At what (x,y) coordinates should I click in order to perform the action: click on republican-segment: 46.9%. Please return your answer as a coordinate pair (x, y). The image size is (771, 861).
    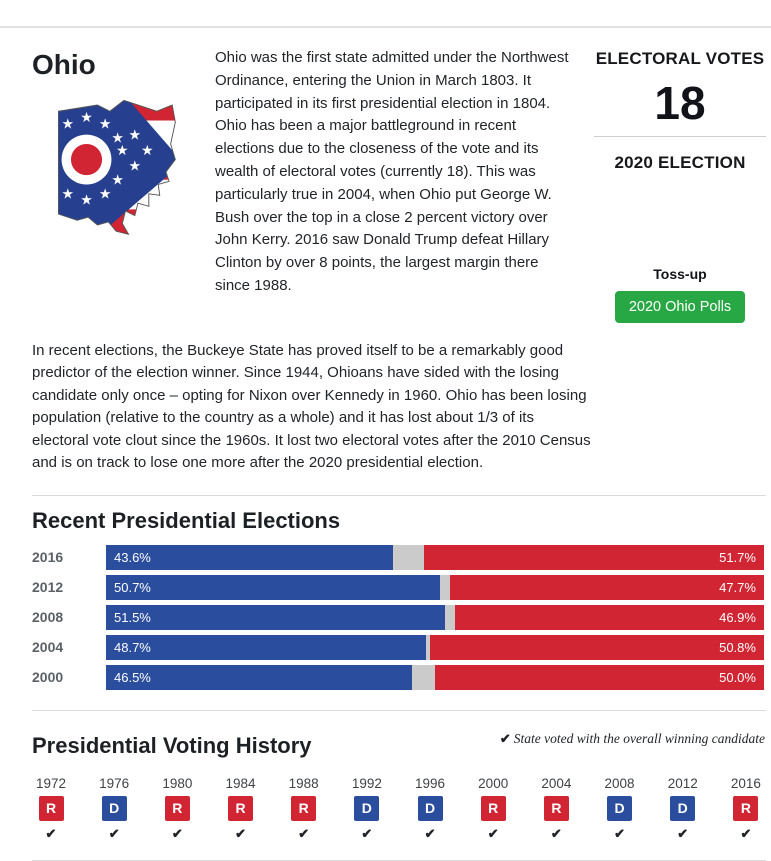
    Looking at the image, I should click on (609, 617).